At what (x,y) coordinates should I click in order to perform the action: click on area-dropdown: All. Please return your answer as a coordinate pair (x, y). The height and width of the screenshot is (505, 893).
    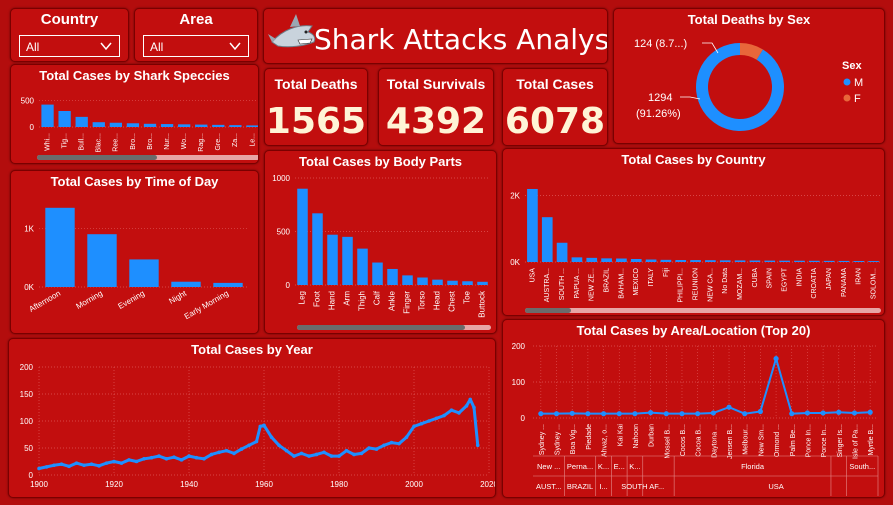
    Looking at the image, I should click on (196, 46).